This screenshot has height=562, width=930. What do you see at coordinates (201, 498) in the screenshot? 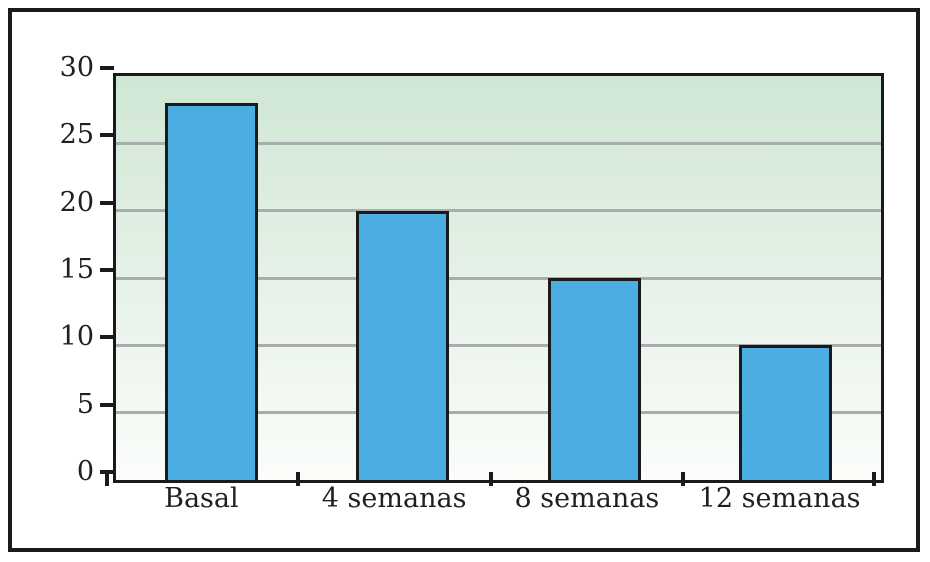
I see `x-axis-label-basal: Basal` at bounding box center [201, 498].